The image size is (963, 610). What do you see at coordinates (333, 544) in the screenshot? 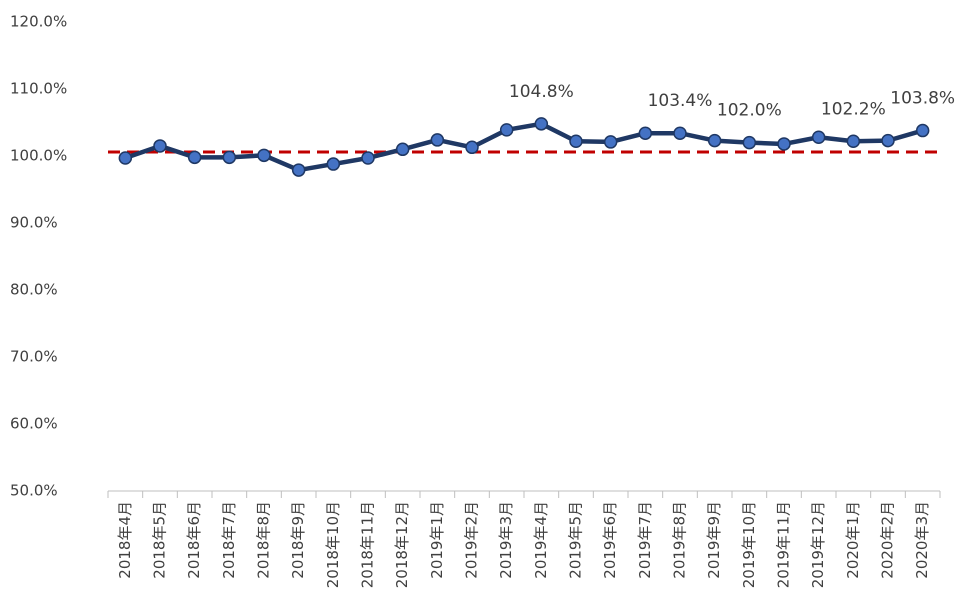
I see `x-tick-label: 2018年10月` at bounding box center [333, 544].